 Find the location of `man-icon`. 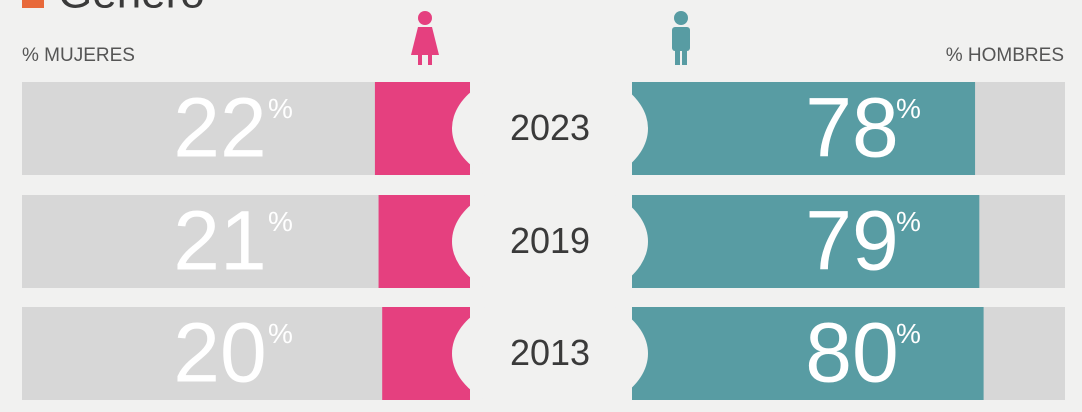

man-icon is located at coordinates (681, 38).